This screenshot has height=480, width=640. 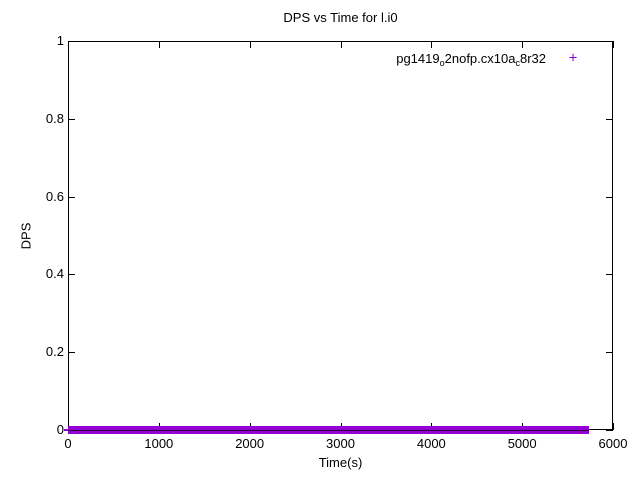 What do you see at coordinates (613, 426) in the screenshot?
I see `x-tick-bottom` at bounding box center [613, 426].